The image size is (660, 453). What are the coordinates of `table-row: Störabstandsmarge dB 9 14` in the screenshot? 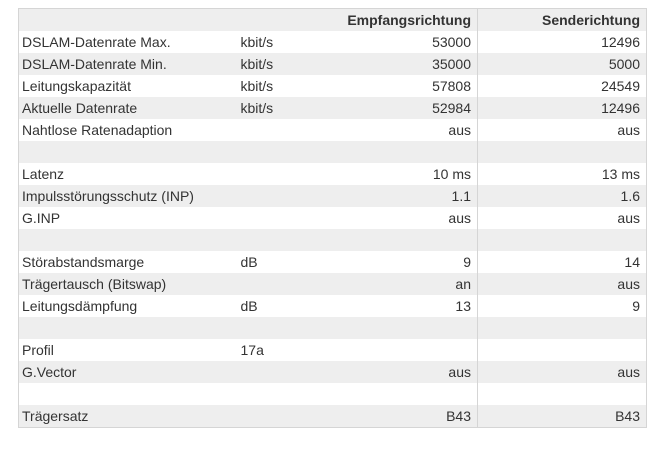 It's located at (333, 262).